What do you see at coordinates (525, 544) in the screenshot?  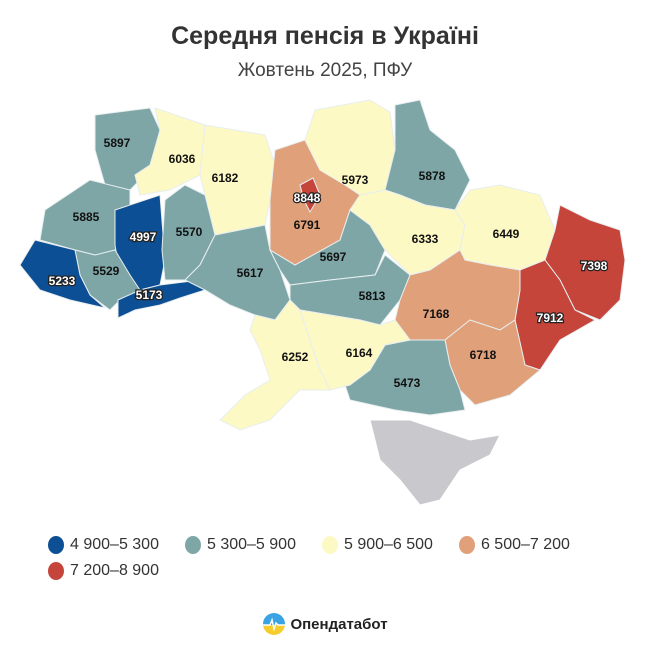 I see `legend-label: 6 500–7 200` at bounding box center [525, 544].